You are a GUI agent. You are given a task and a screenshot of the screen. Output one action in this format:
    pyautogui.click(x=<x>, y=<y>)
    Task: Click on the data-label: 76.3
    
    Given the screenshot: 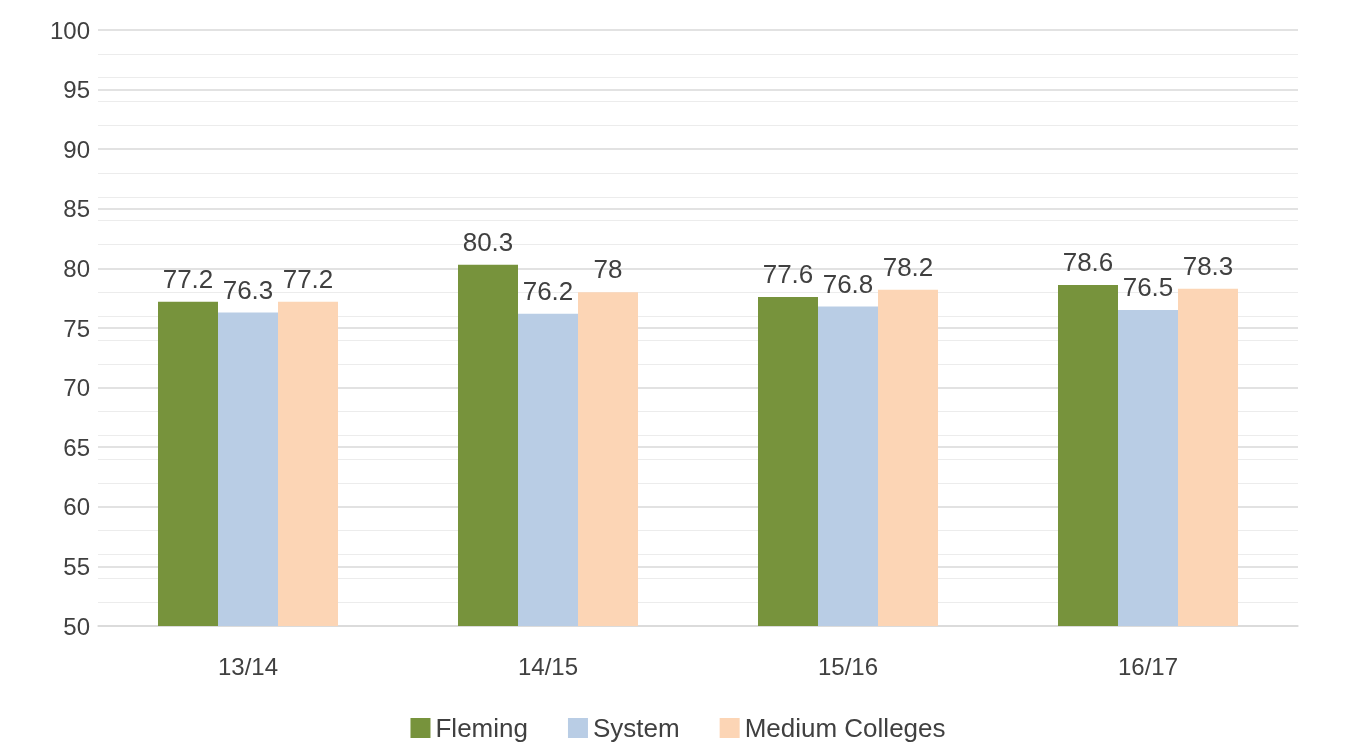 What is the action you would take?
    pyautogui.click(x=248, y=289)
    